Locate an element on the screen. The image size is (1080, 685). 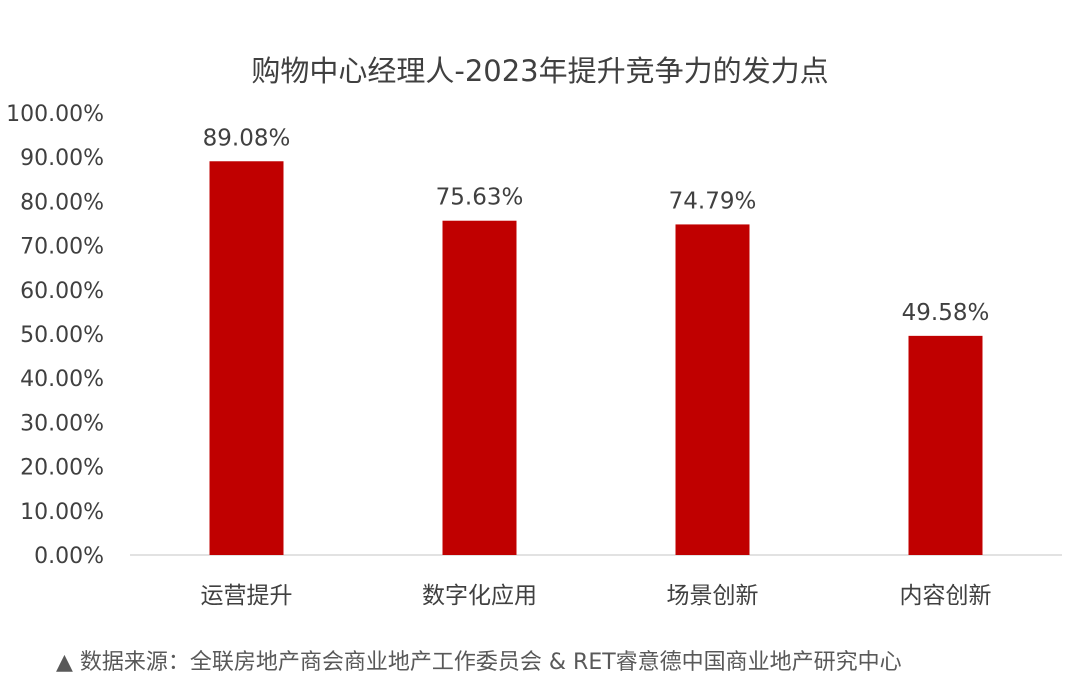
y-tick-label: 70.00% is located at coordinates (62, 247).